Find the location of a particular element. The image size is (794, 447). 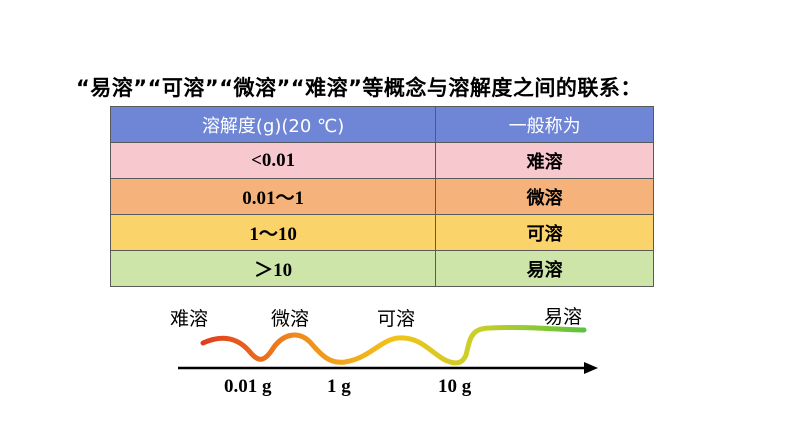

header-solubility: 溶解度(g)(20 ℃) is located at coordinates (273, 124).